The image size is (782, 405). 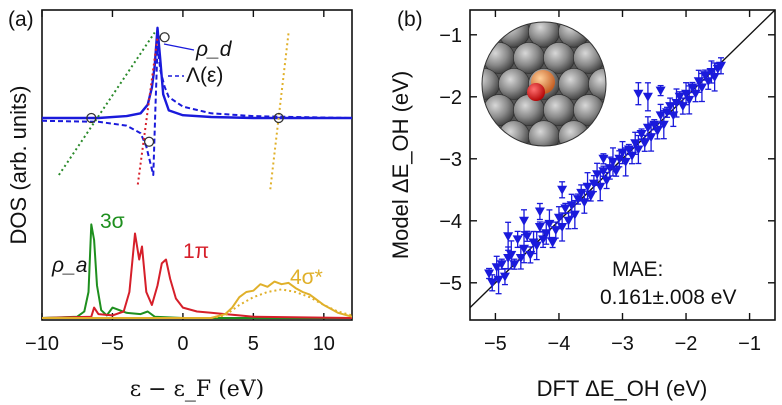 I want to click on panel-b-ylabel: Model ΔE_OH (eV), so click(x=400, y=165).